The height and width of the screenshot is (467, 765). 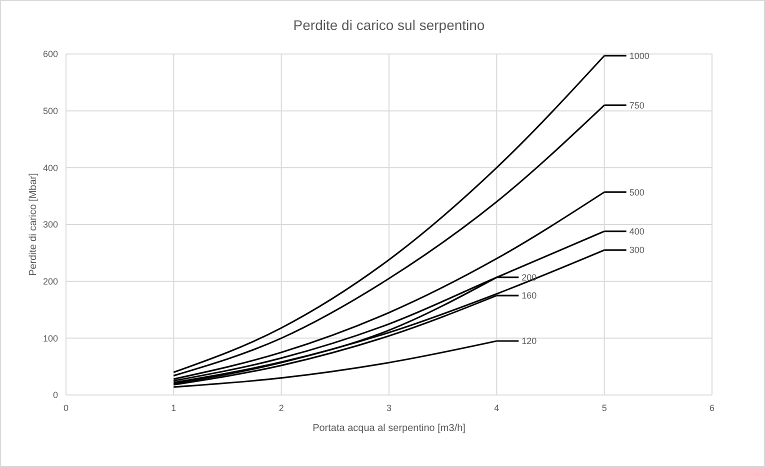 I want to click on y-tick-label: 400, so click(x=50, y=167).